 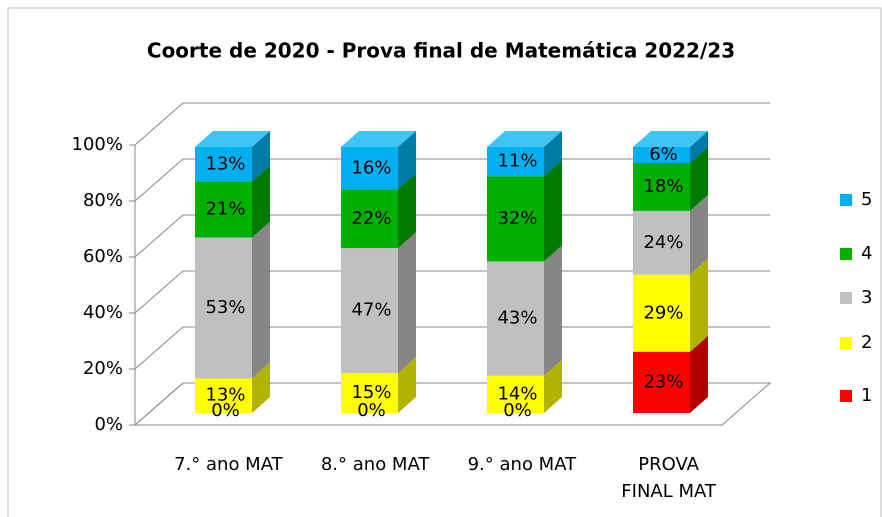 I want to click on x-tick-label: PROVA FINAL MAT, so click(x=669, y=478).